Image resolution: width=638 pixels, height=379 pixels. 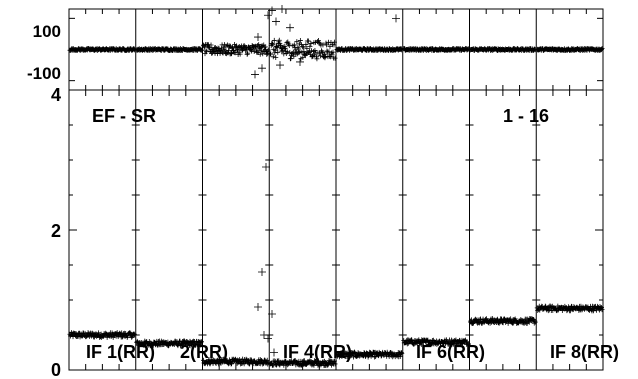 What do you see at coordinates (44, 73) in the screenshot?
I see `phase-ytick-label: -100` at bounding box center [44, 73].